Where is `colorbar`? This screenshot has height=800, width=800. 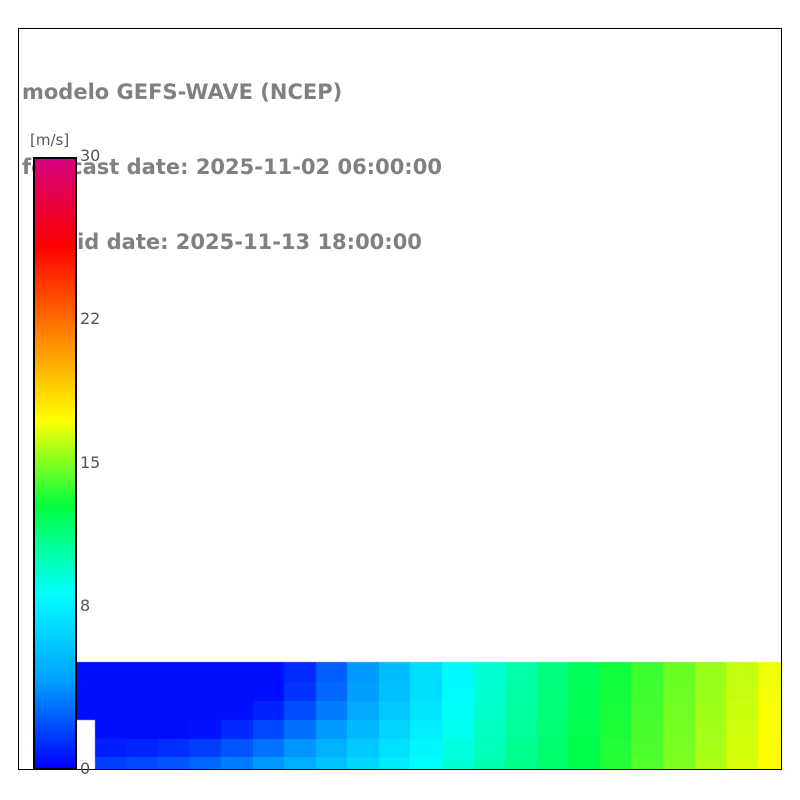 colorbar is located at coordinates (55, 463).